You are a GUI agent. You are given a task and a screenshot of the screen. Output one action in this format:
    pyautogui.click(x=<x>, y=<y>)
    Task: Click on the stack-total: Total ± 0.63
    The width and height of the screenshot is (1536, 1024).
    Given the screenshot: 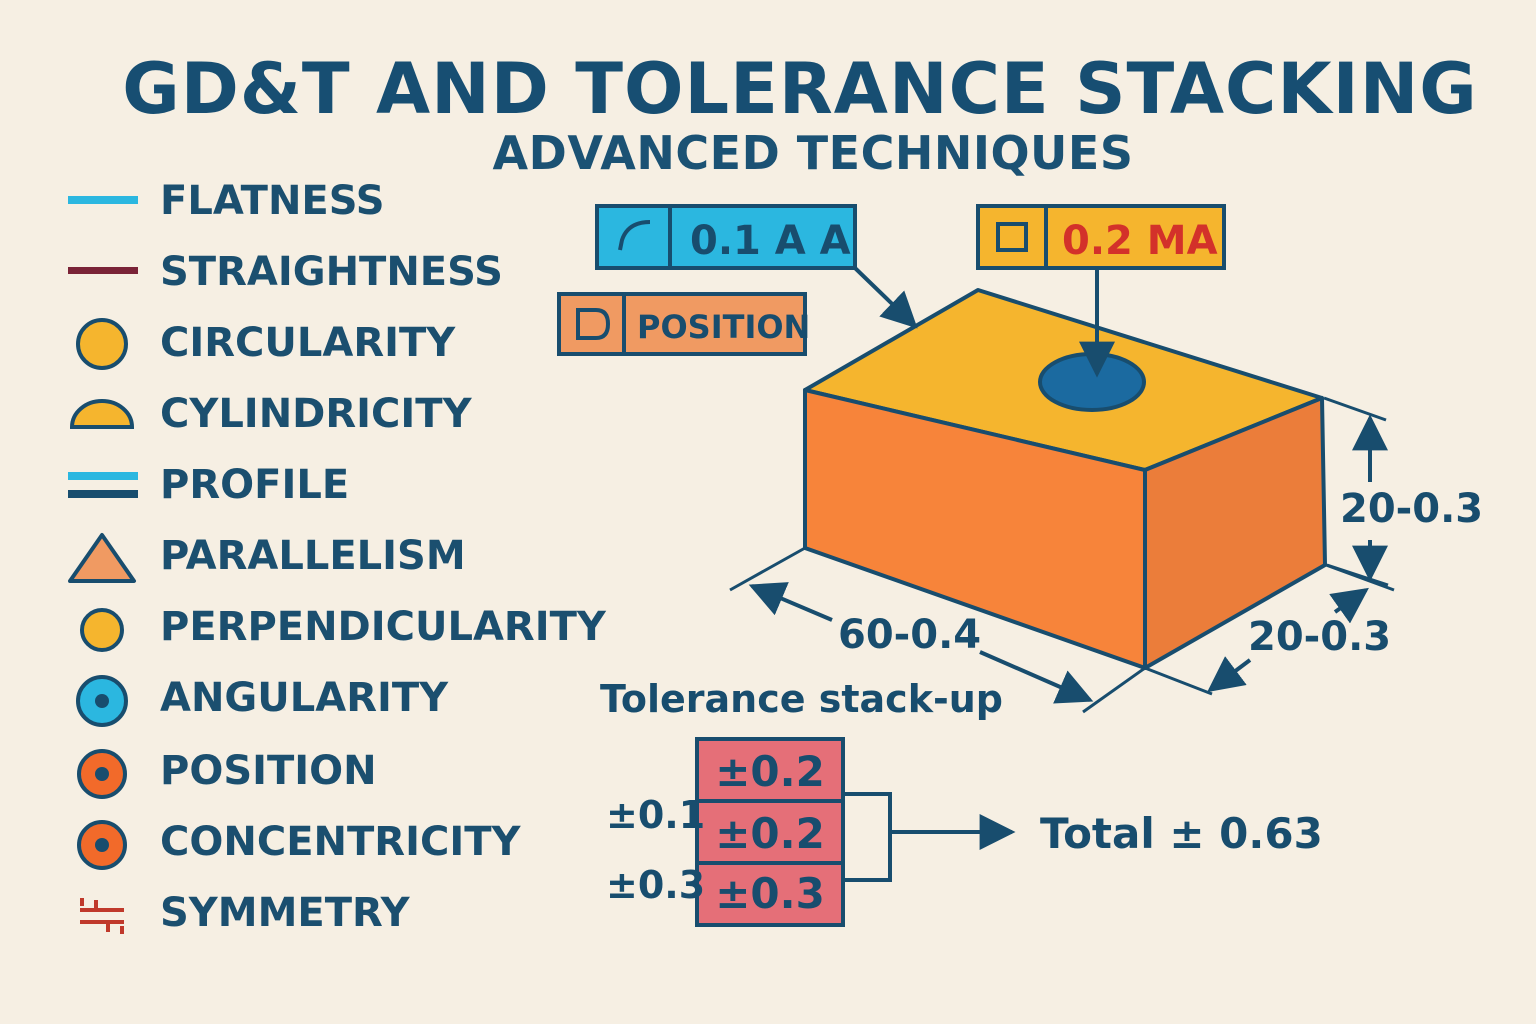 What is the action you would take?
    pyautogui.click(x=1181, y=833)
    